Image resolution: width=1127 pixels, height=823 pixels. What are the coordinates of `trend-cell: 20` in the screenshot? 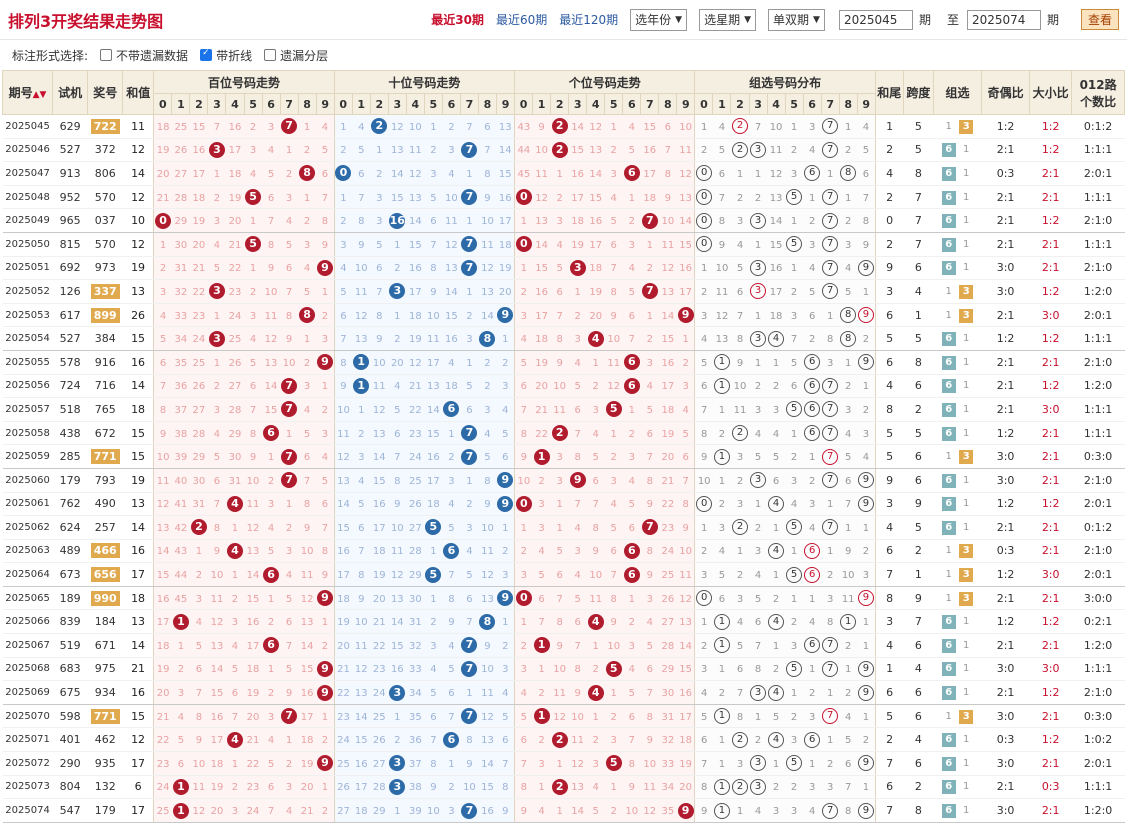 It's located at (667, 456).